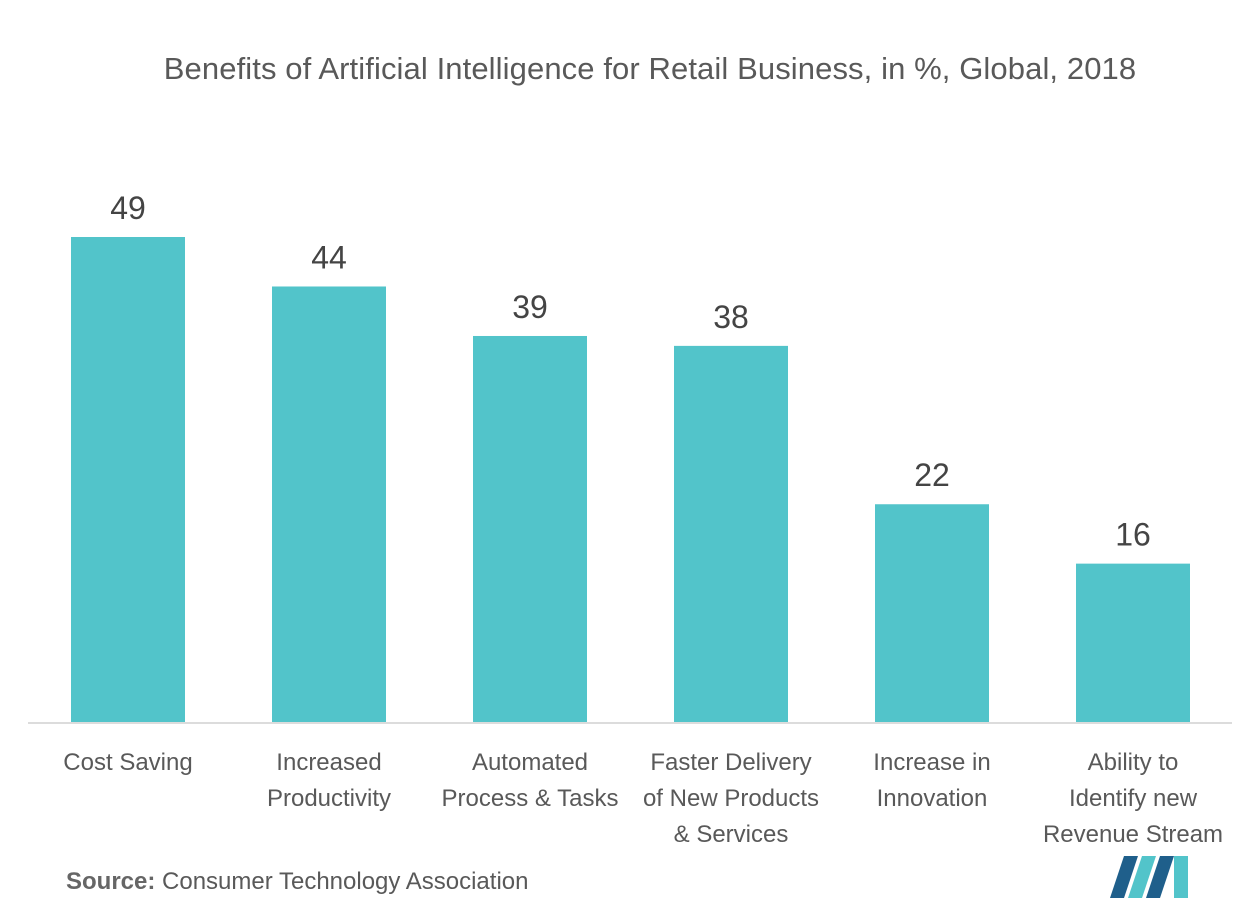  I want to click on data-label: 49, so click(128, 208).